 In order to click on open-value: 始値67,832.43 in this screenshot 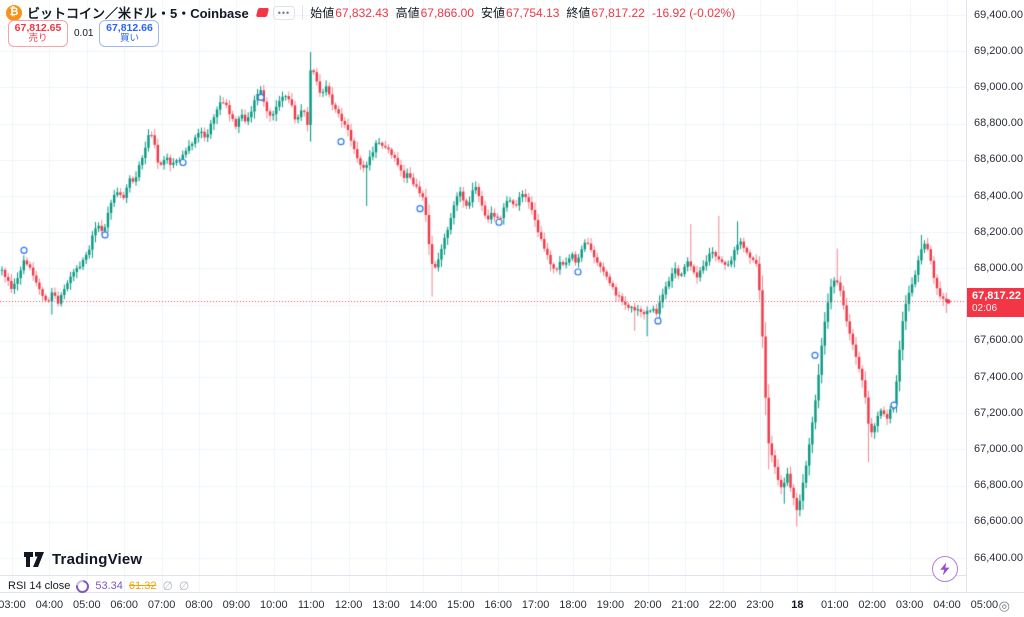, I will do `click(349, 13)`.